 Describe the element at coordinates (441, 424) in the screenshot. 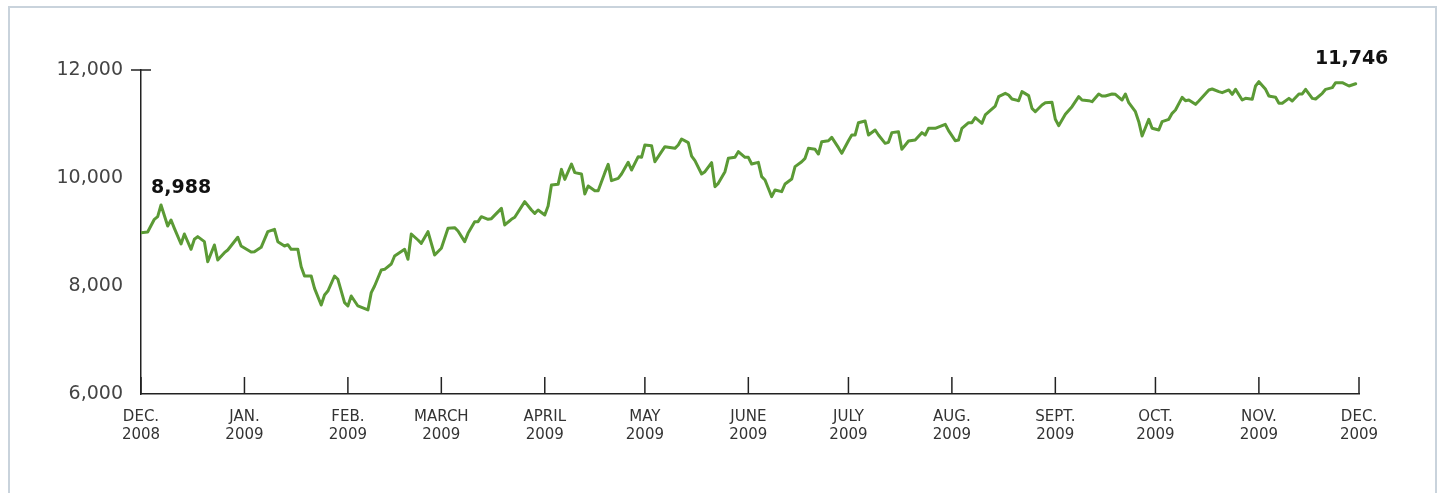

I see `x-tick-label: MARCH 2009` at that location.